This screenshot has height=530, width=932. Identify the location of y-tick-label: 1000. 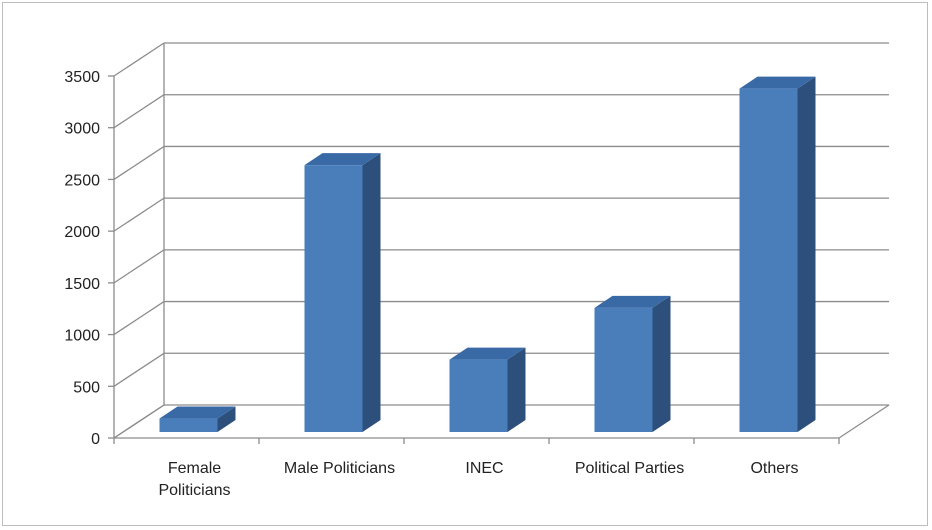
(82, 336).